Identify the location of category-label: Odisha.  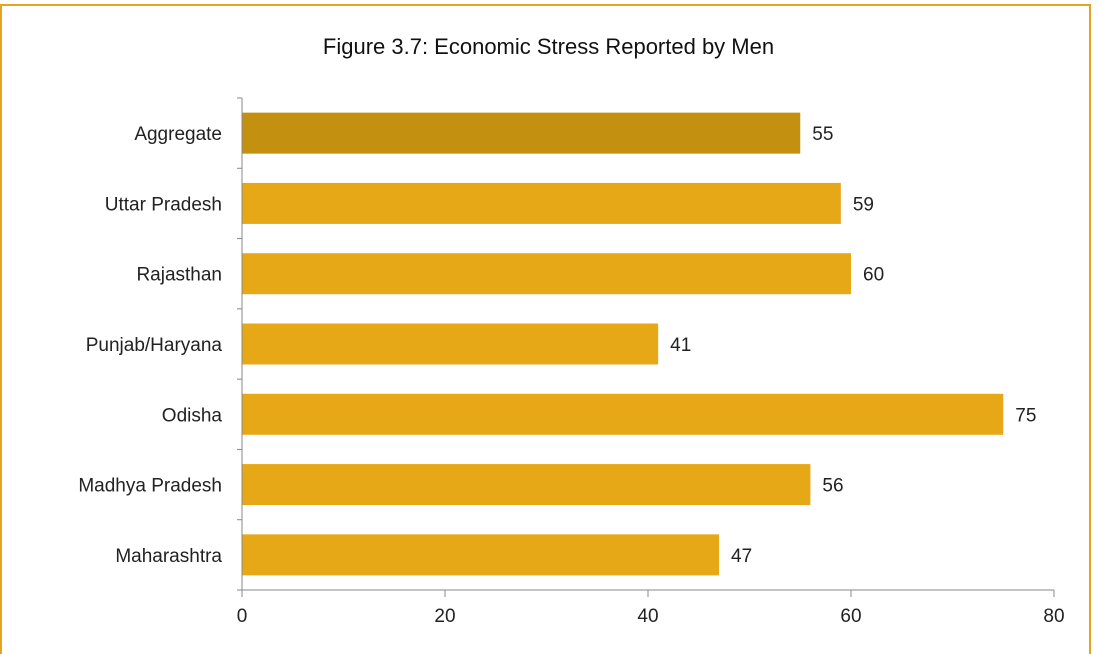
(192, 415).